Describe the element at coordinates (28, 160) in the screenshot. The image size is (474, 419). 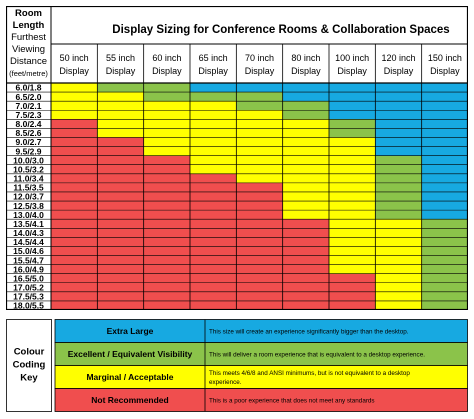
I see `row-label: 10.0/3.0` at that location.